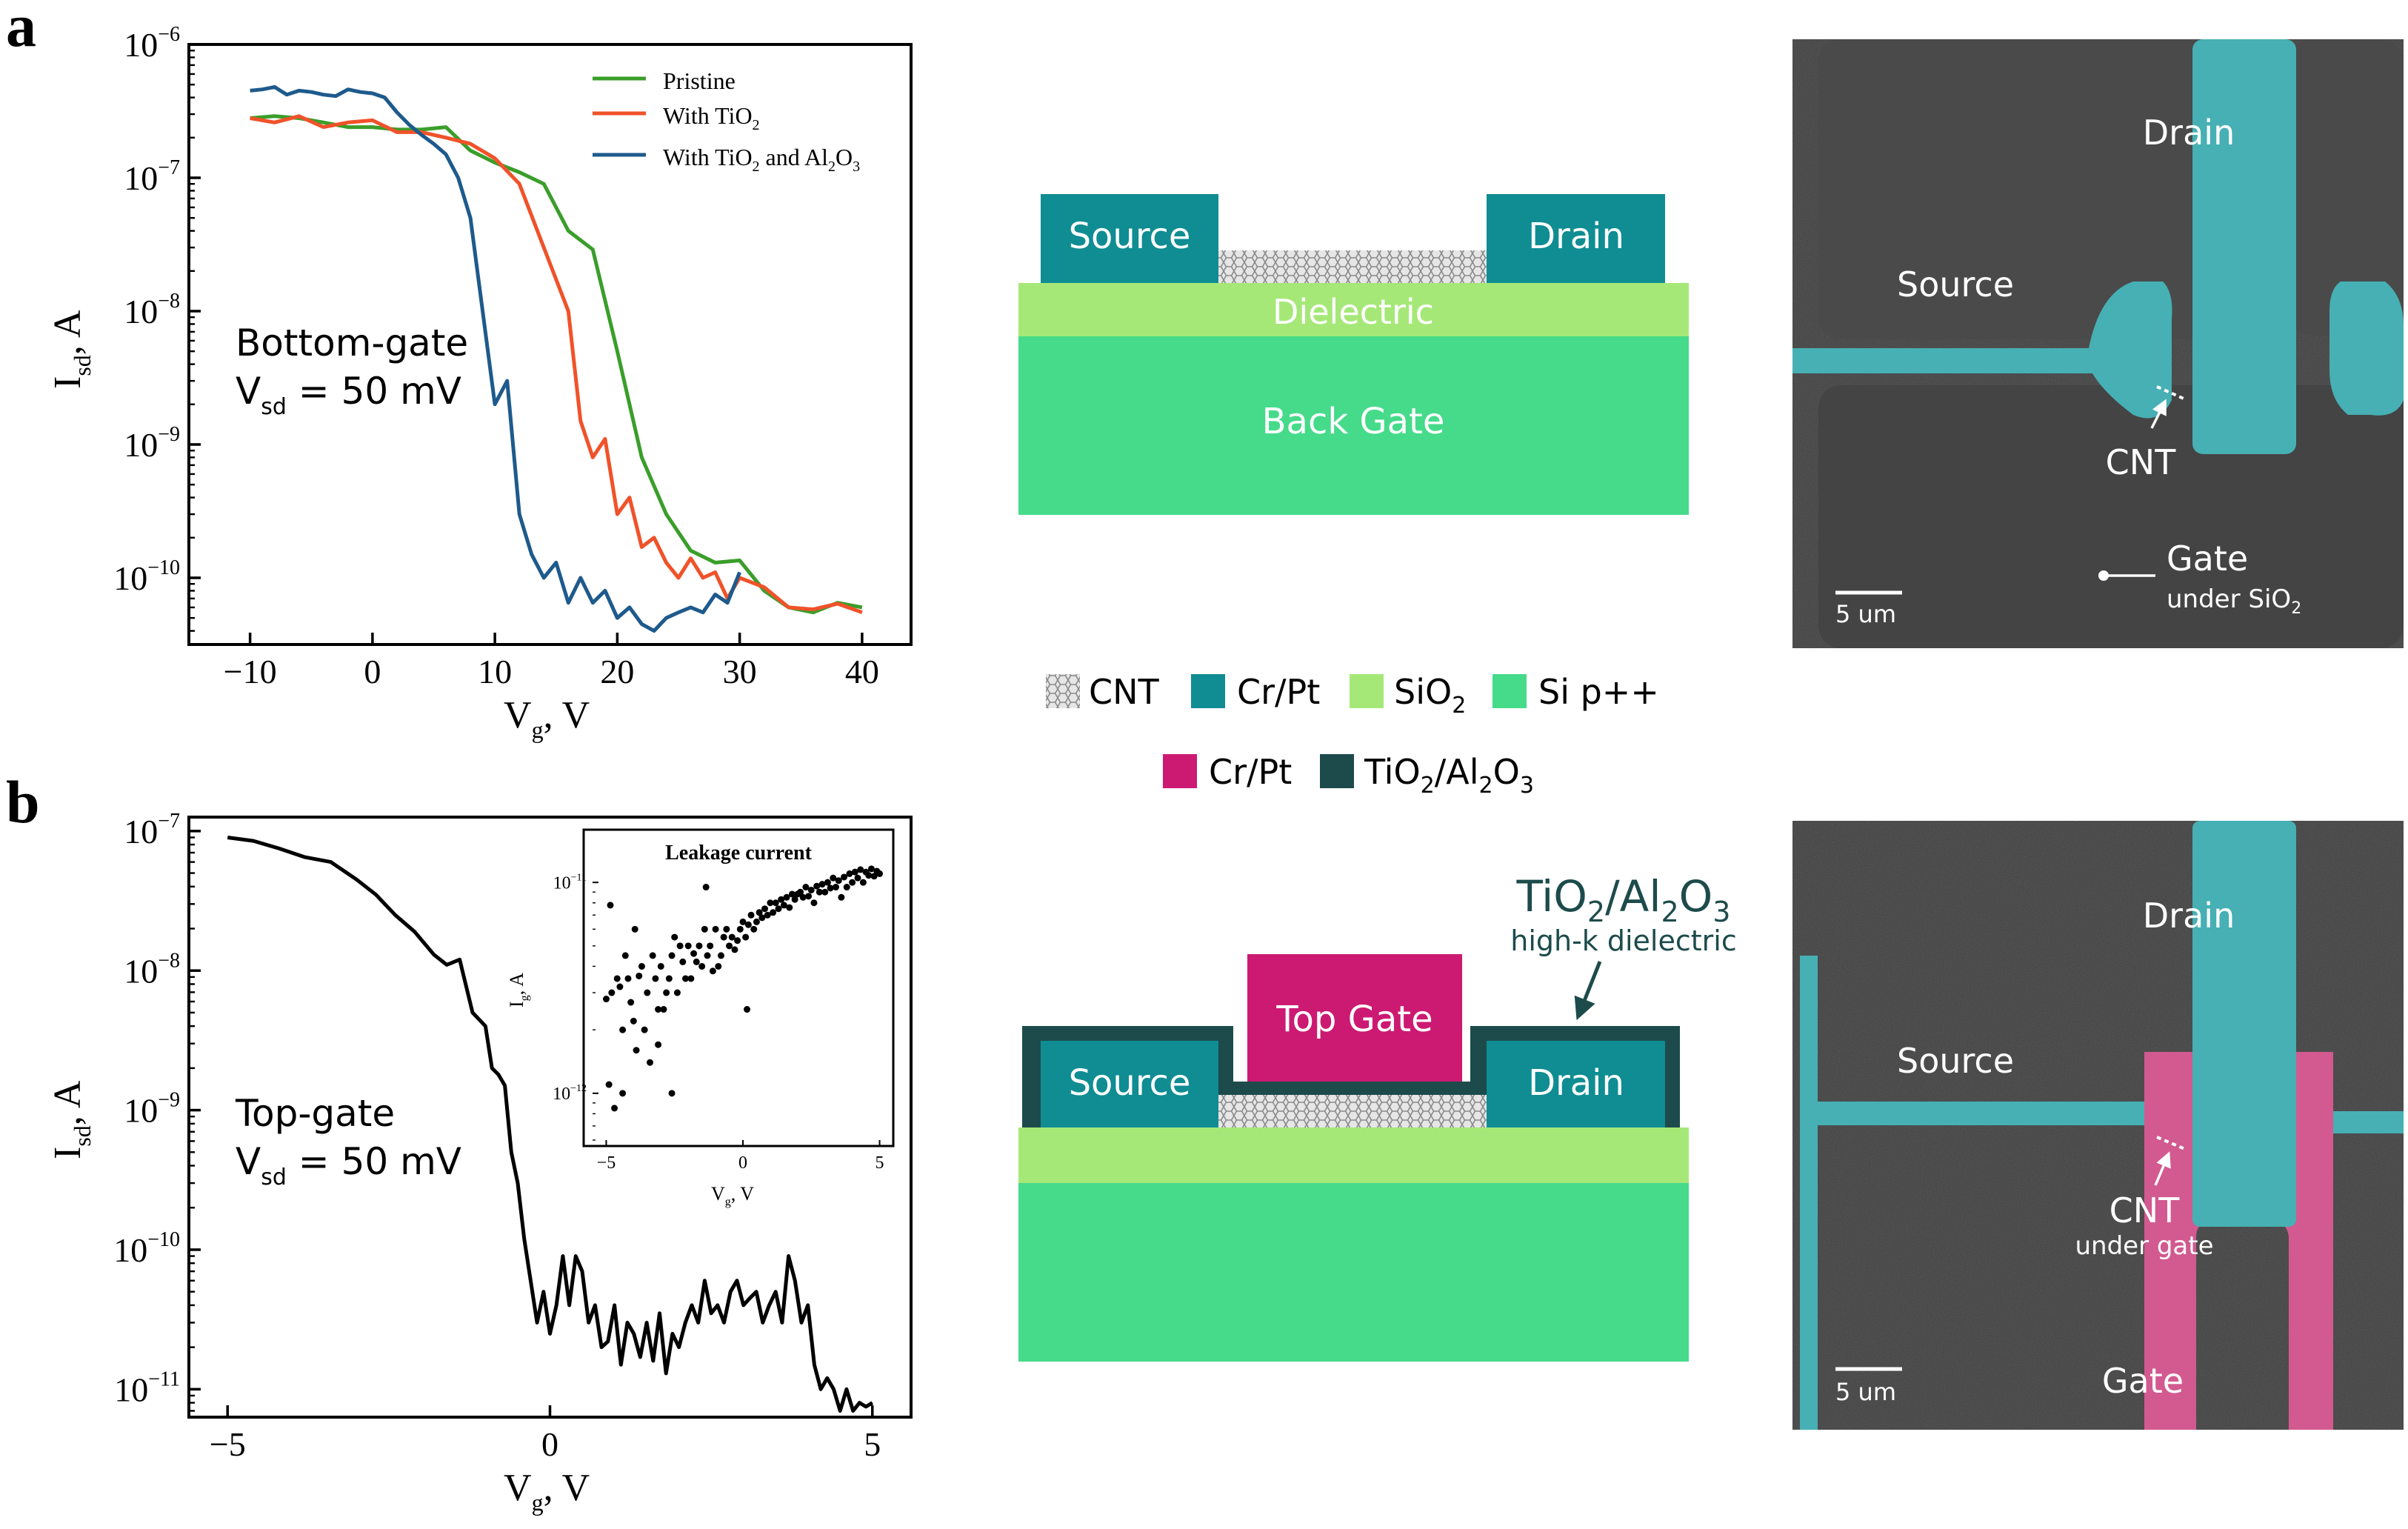 Image resolution: width=2408 pixels, height=1529 pixels. Describe the element at coordinates (1337, 771) in the screenshot. I see `legend-tio2-al2o3-swatch` at that location.